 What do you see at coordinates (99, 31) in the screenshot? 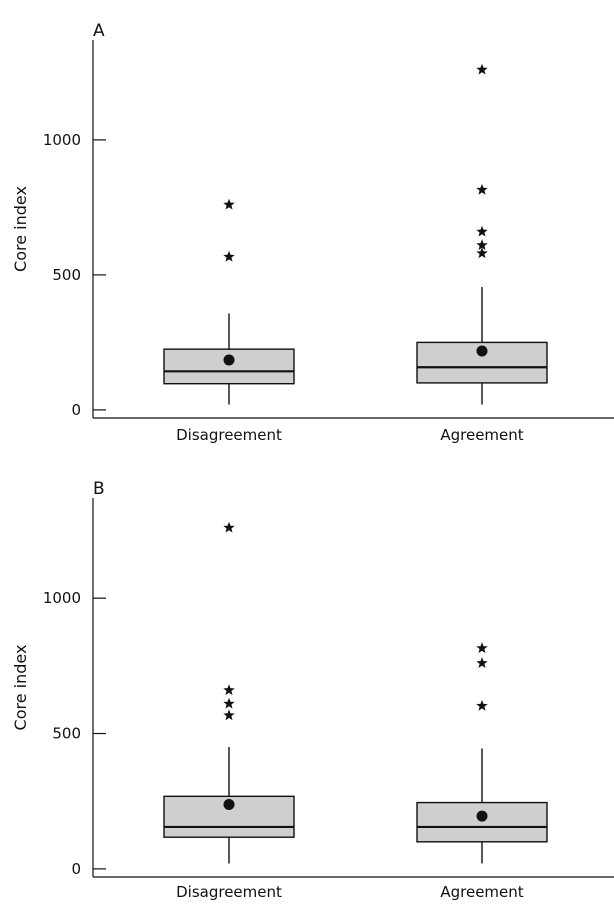
I see `panel-label-a: A` at bounding box center [99, 31].